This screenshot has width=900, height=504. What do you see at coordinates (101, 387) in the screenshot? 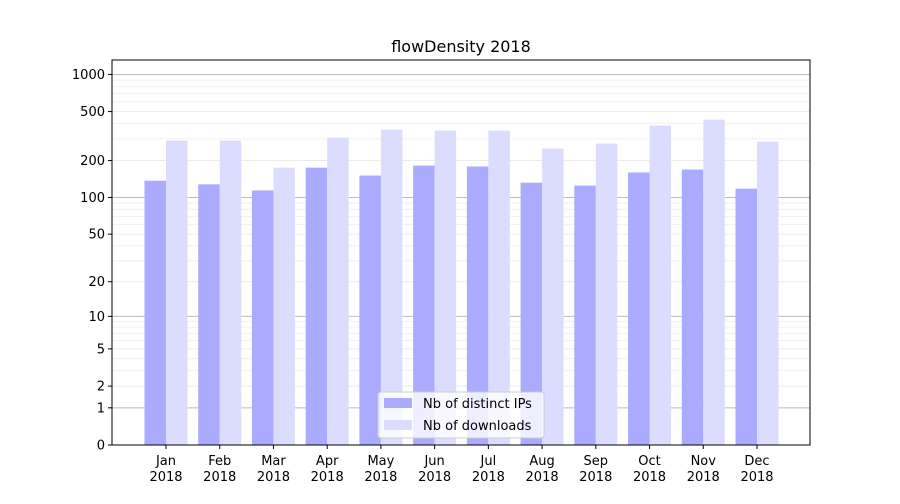
I see `y-tick-label: 2` at bounding box center [101, 387].